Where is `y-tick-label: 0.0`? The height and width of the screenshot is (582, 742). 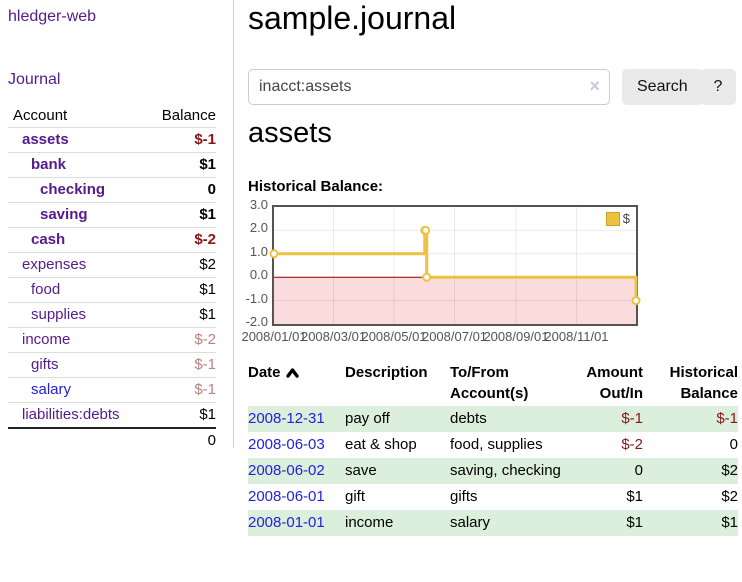 y-tick-label: 0.0 is located at coordinates (258, 275).